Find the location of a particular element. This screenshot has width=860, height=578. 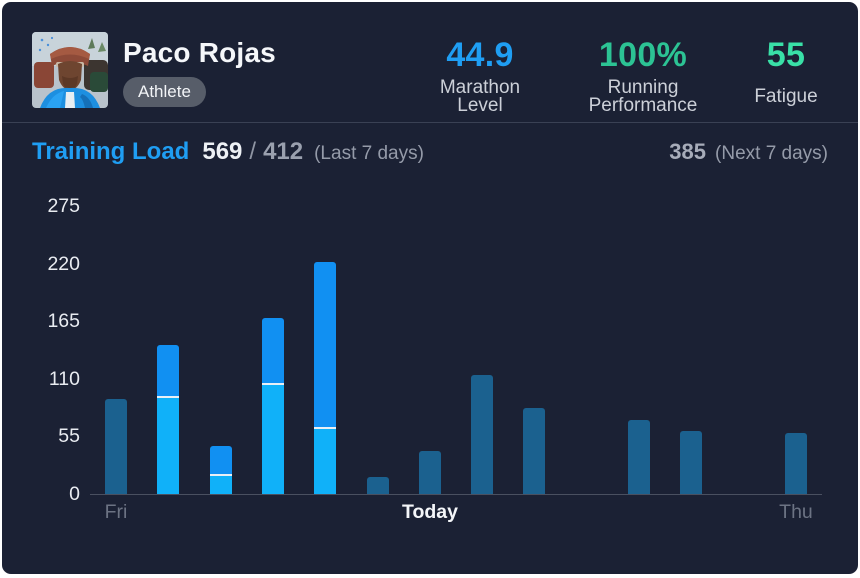

stat-label-line: Marathon is located at coordinates (480, 87).